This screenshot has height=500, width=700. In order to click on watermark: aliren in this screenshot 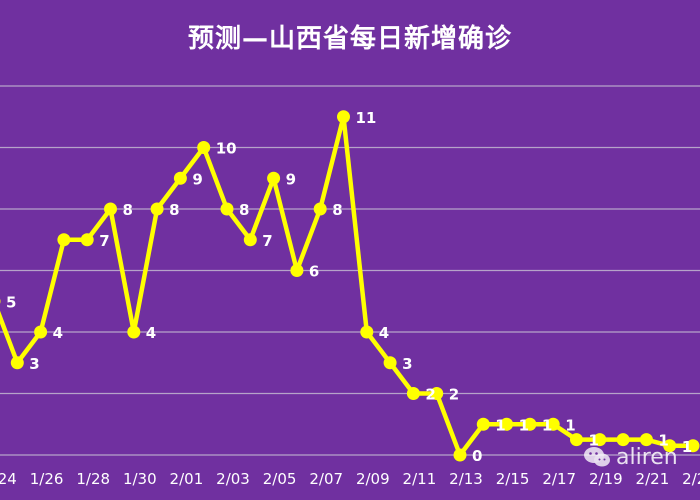, I will do `click(641, 457)`.